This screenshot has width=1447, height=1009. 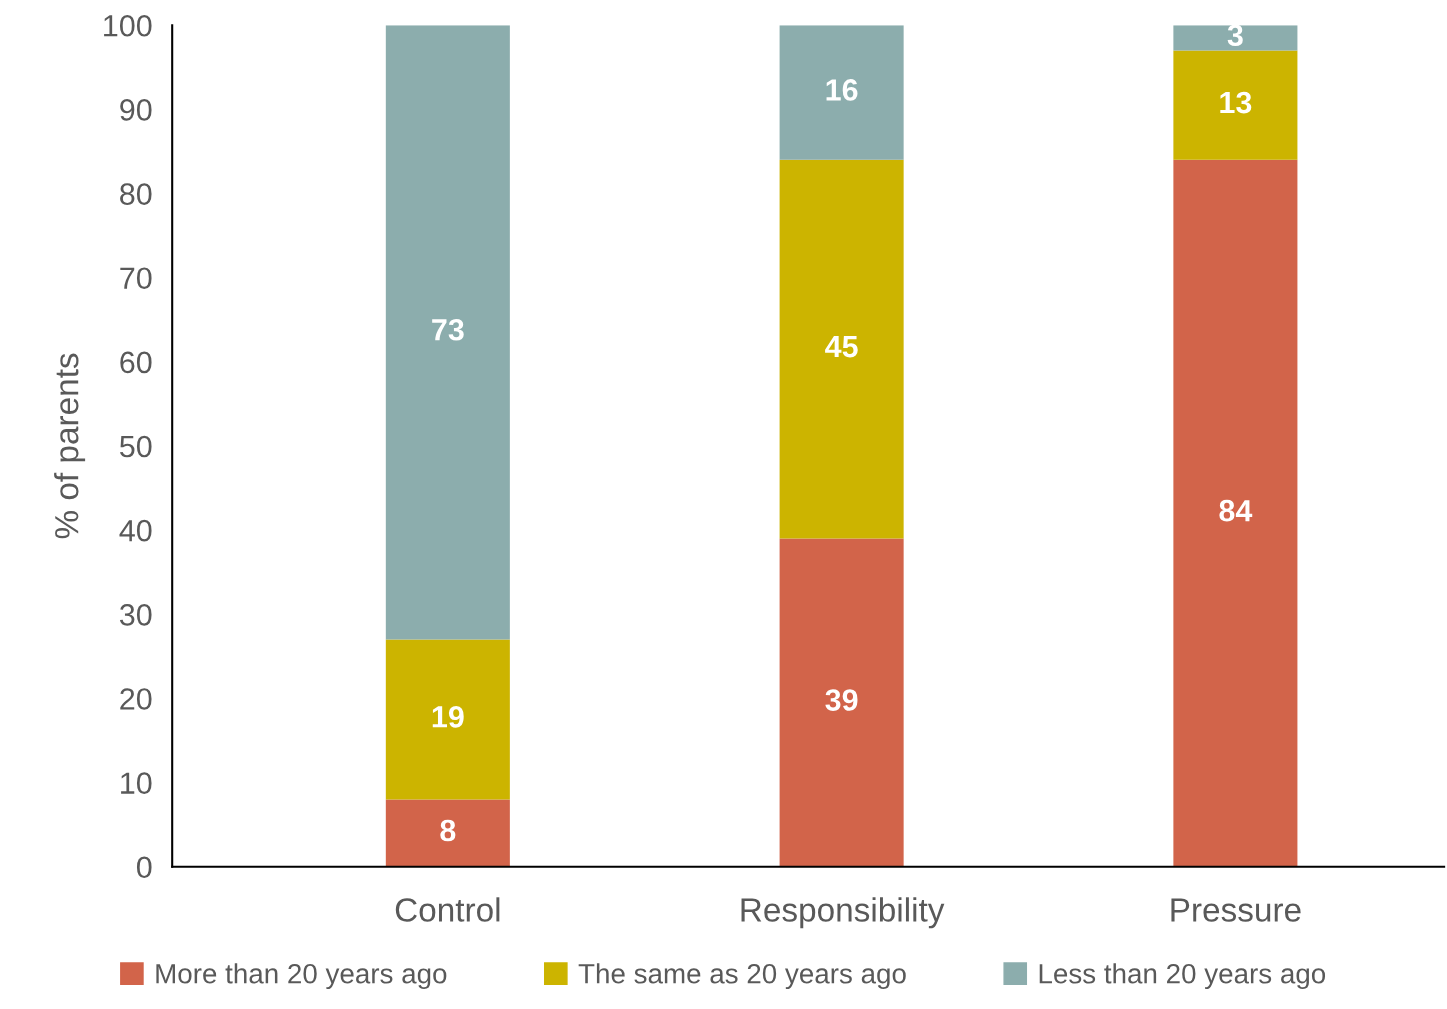 What do you see at coordinates (136, 783) in the screenshot?
I see `y-tick-label: 10` at bounding box center [136, 783].